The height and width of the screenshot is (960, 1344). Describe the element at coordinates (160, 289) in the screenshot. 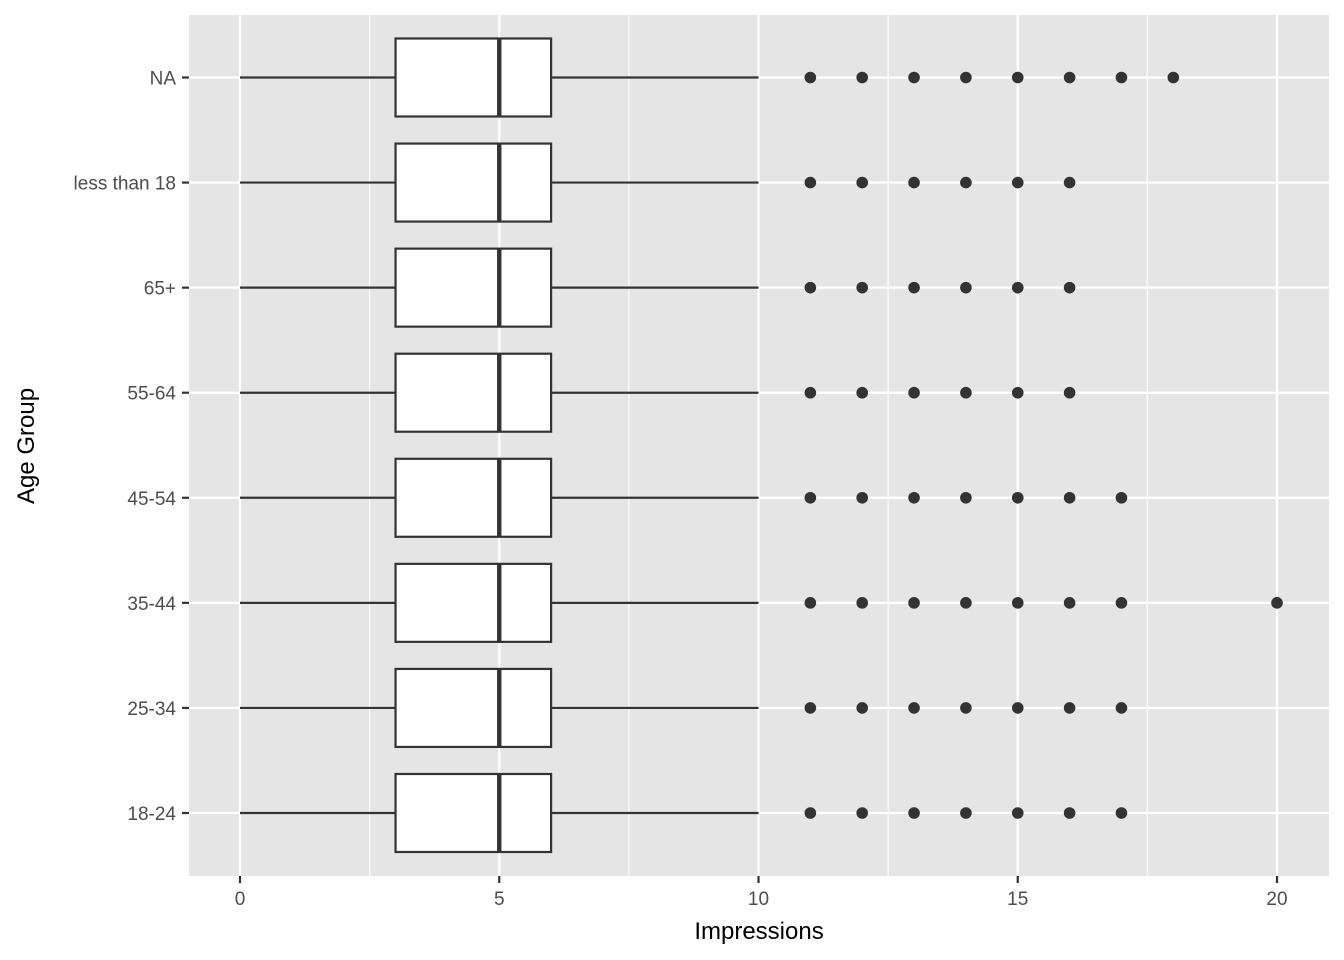

I see `y-tick-label: 65+` at that location.